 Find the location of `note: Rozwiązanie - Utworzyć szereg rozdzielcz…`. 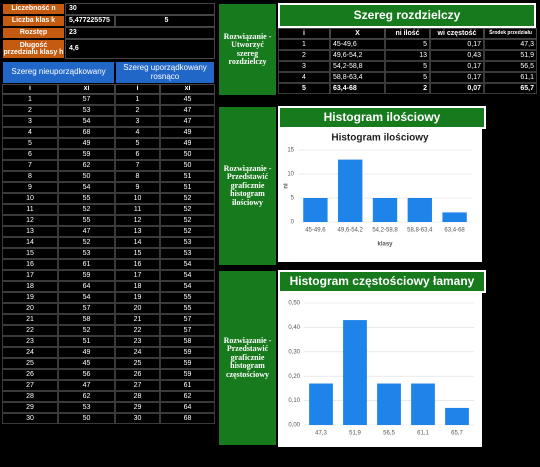

note: Rozwiązanie - Utworzyć szereg rozdzielcz… is located at coordinates (247, 49).